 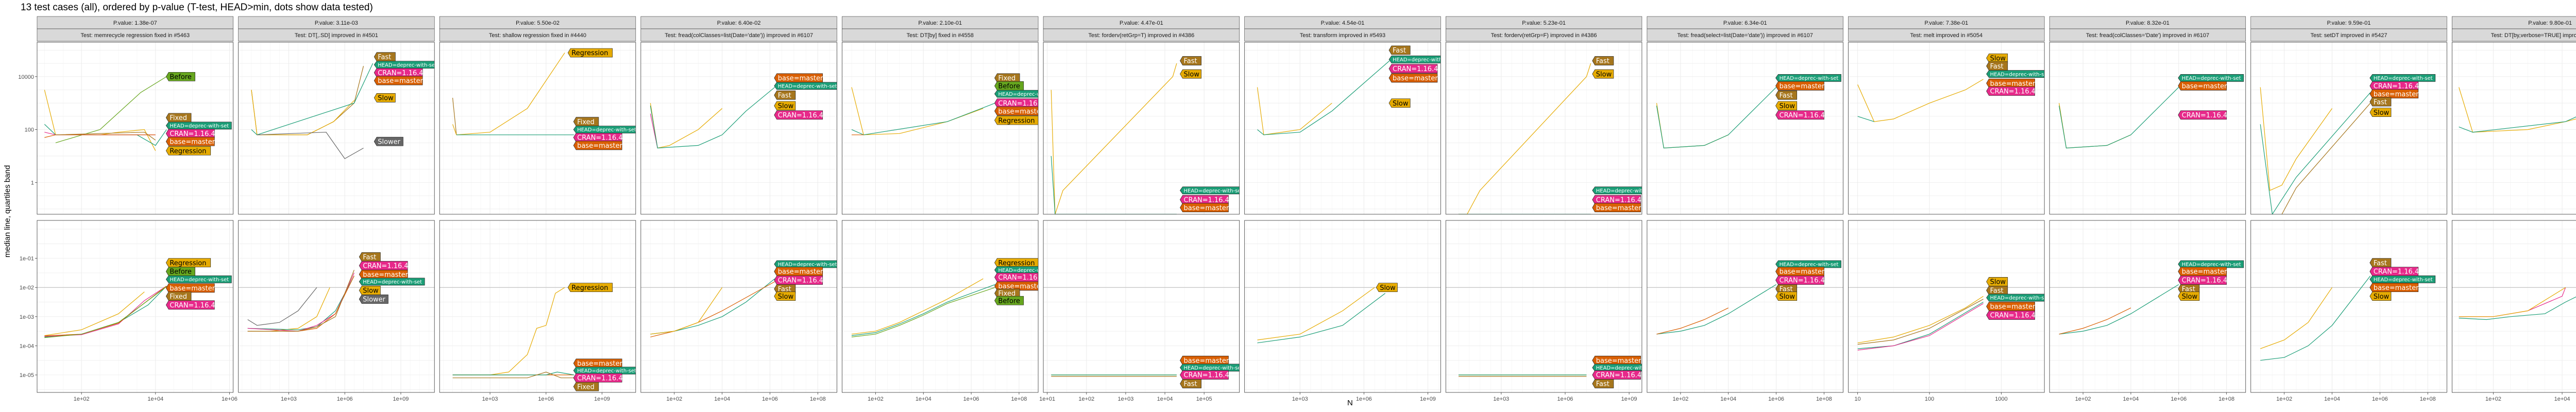 I want to click on x-tick-label: 1e+09, so click(x=401, y=399).